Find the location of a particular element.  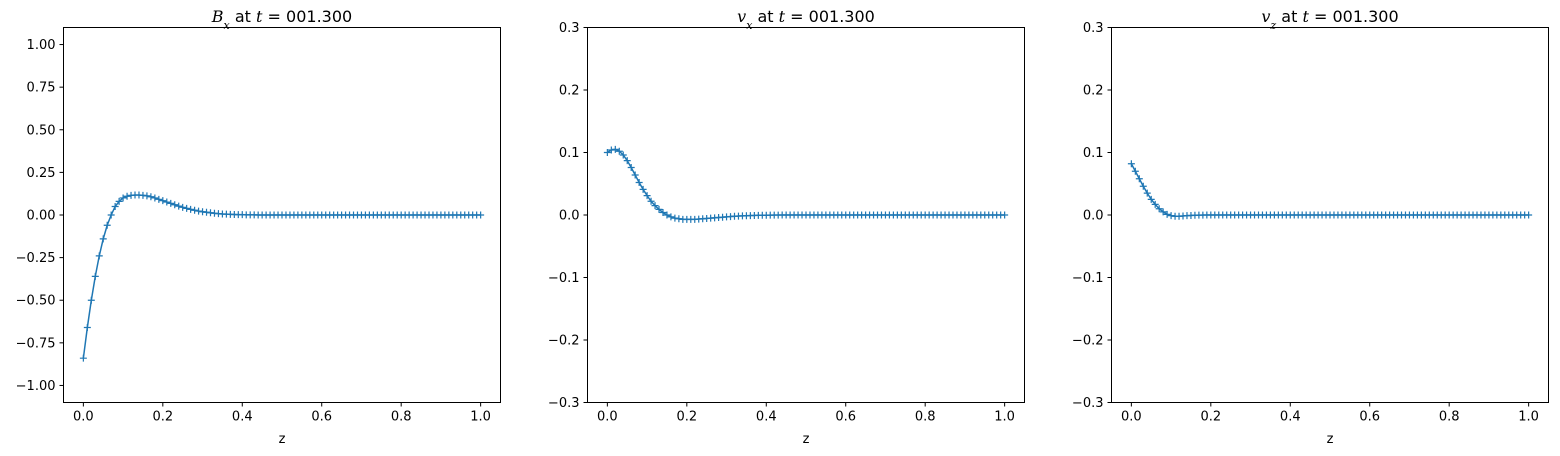

chart-title: vz at t = 001.300 is located at coordinates (1329, 19).